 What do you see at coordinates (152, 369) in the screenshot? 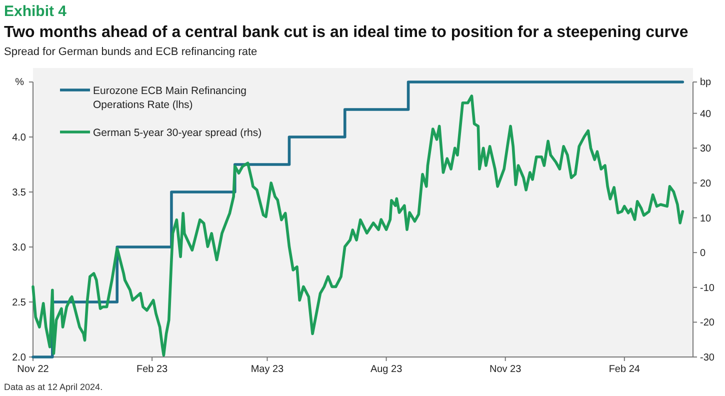
I see `x-tick-label: Feb 23` at bounding box center [152, 369].